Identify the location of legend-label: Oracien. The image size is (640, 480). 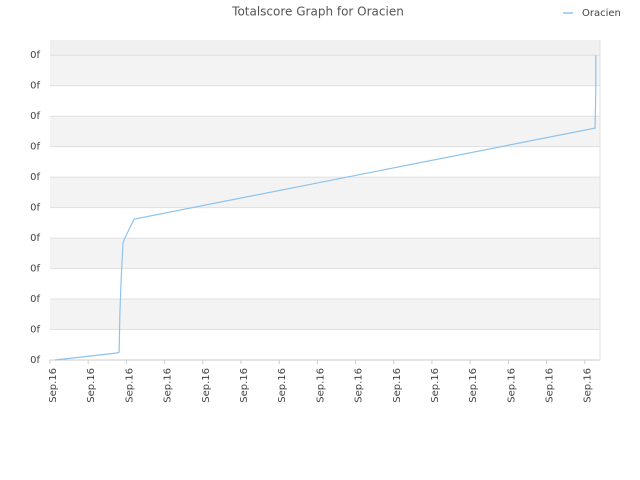
(601, 13).